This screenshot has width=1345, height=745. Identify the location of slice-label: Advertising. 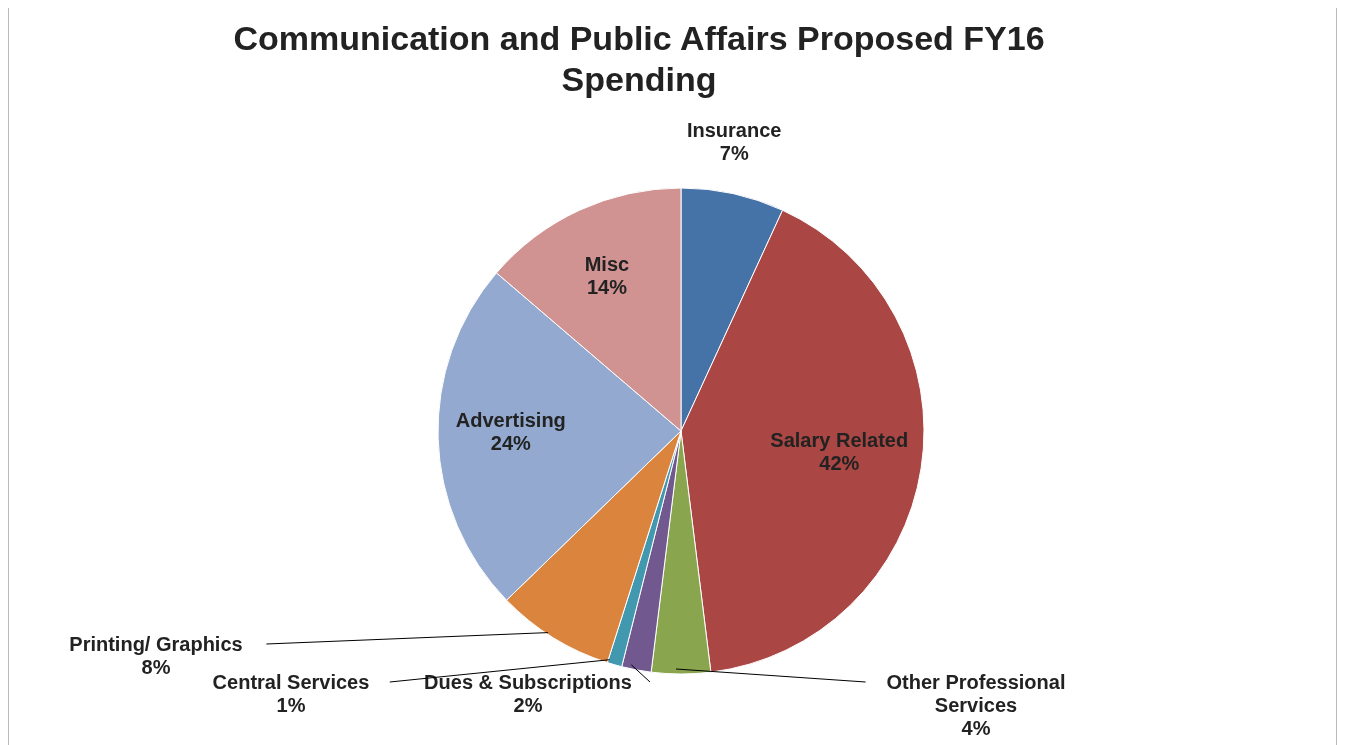
(510, 419).